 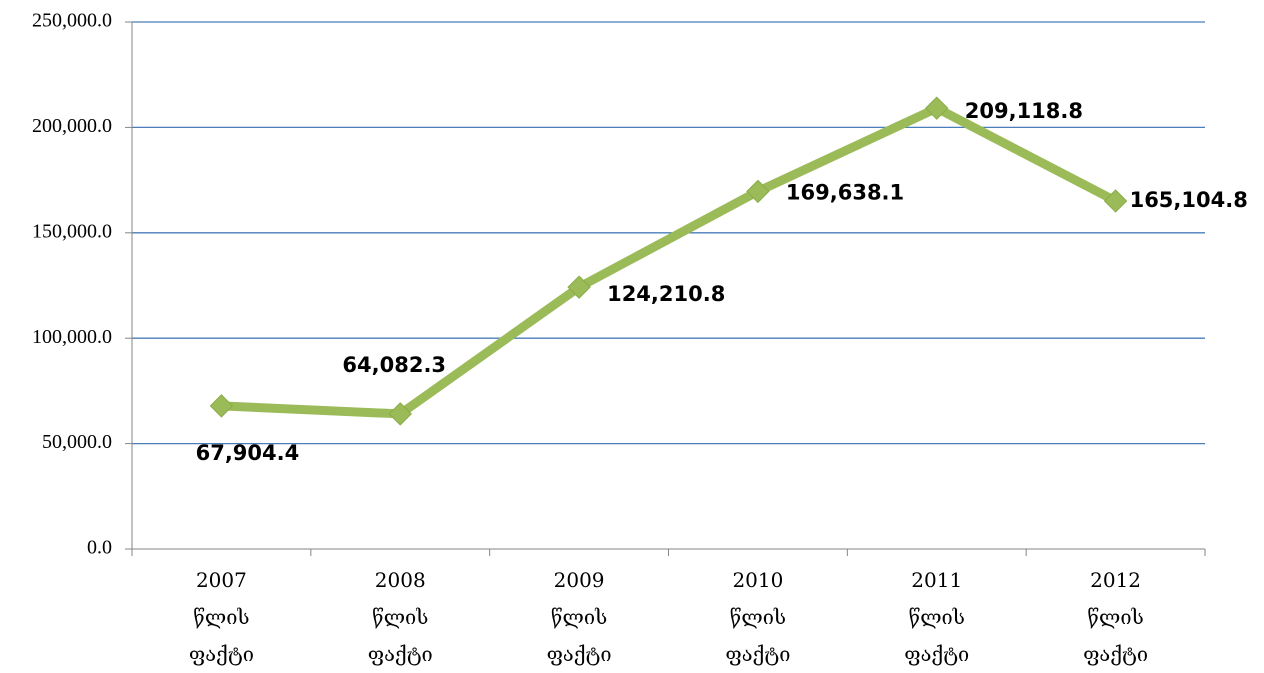 What do you see at coordinates (937, 617) in the screenshot?
I see `x-tick-label: 2011 წლის ფაქტი` at bounding box center [937, 617].